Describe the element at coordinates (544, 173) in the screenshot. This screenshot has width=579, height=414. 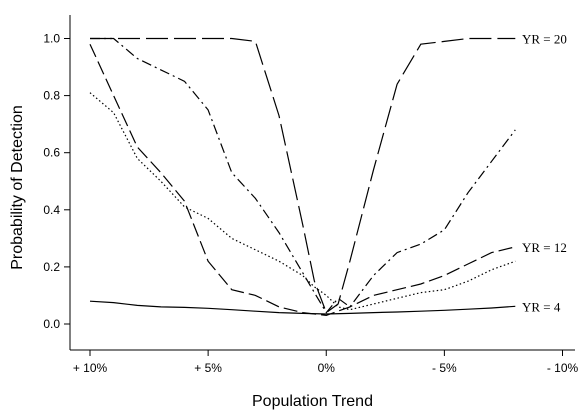
I see `series-labels: YR = 4 YR = 12 YR = 20` at that location.